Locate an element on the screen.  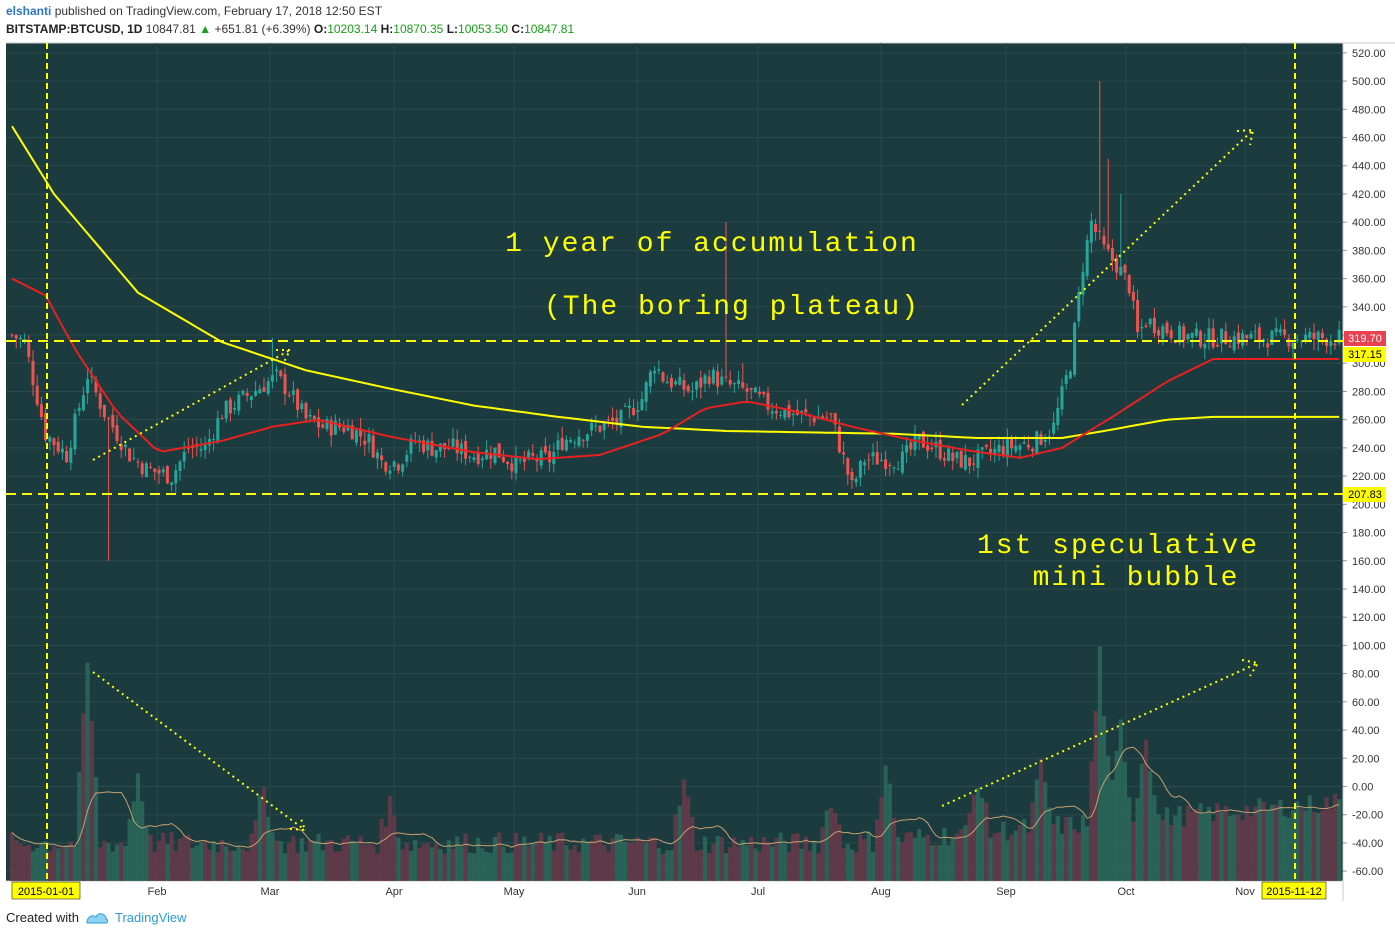
price-tick: 360.00 is located at coordinates (1369, 280).